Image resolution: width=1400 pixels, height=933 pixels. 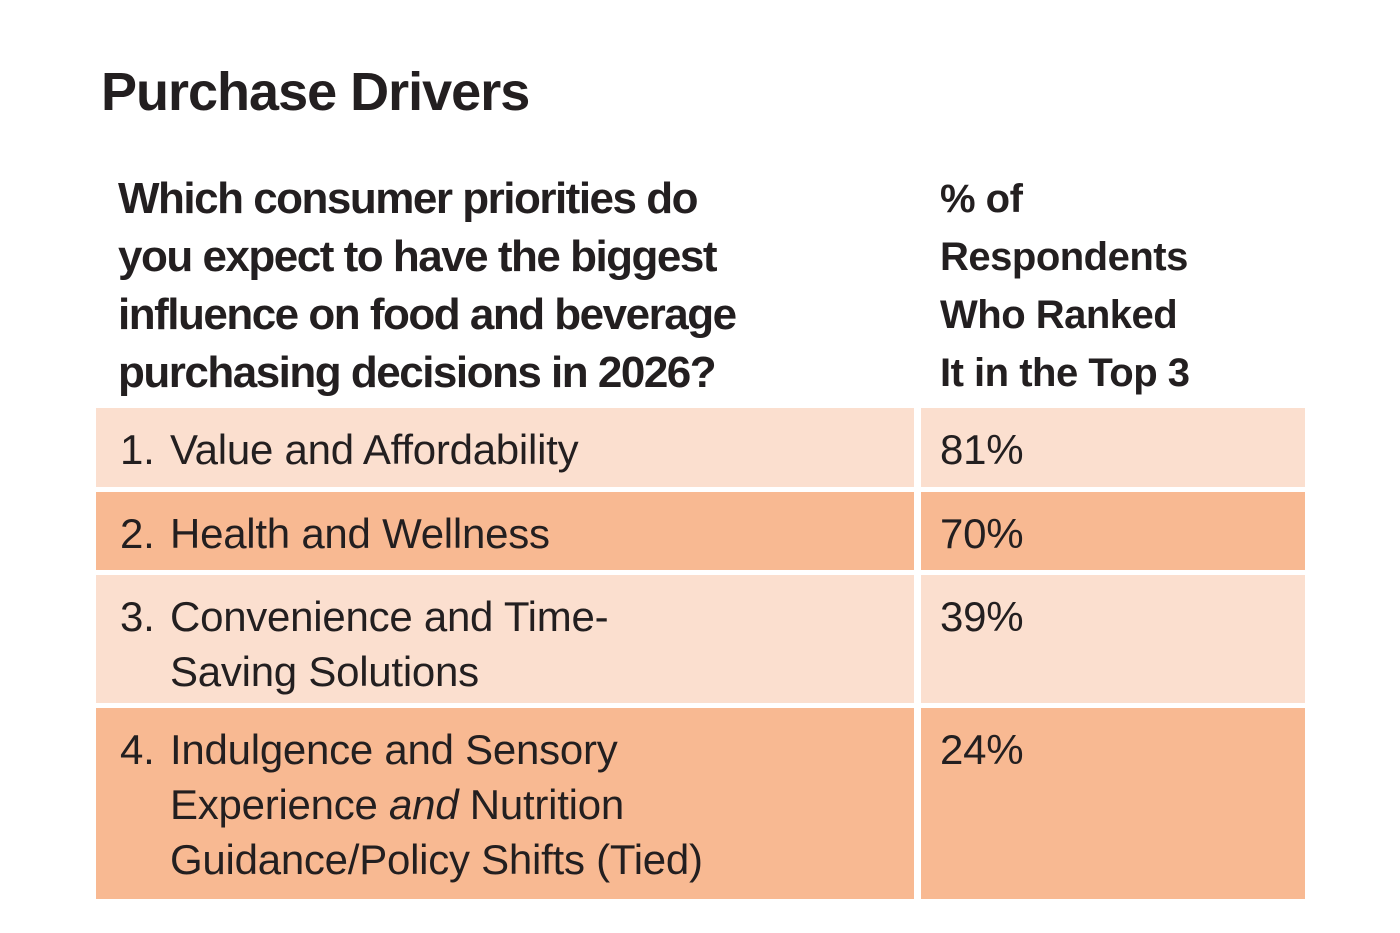 What do you see at coordinates (982, 449) in the screenshot?
I see `percent-value: 81%` at bounding box center [982, 449].